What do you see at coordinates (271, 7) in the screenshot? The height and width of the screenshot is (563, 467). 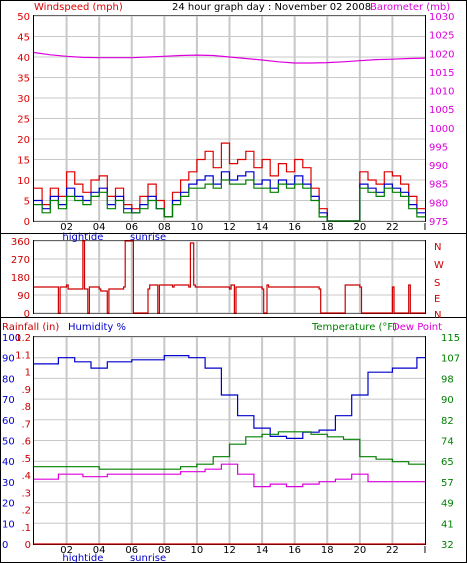 I see `header-center: 24 hour graph day : November 02 2008` at bounding box center [271, 7].